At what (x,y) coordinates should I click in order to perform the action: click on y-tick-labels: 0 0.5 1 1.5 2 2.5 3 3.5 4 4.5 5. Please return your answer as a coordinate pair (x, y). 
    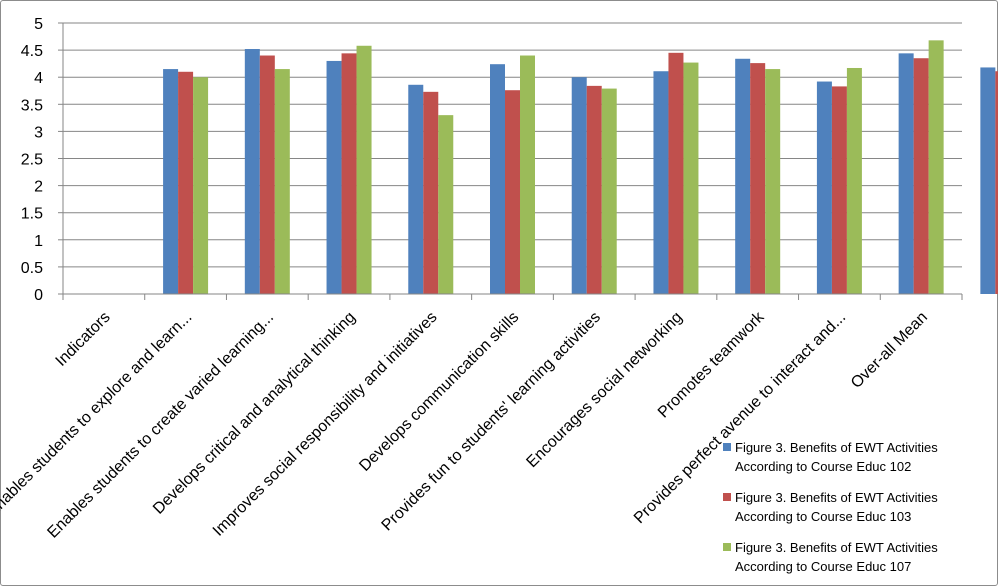
    Looking at the image, I should click on (32, 160).